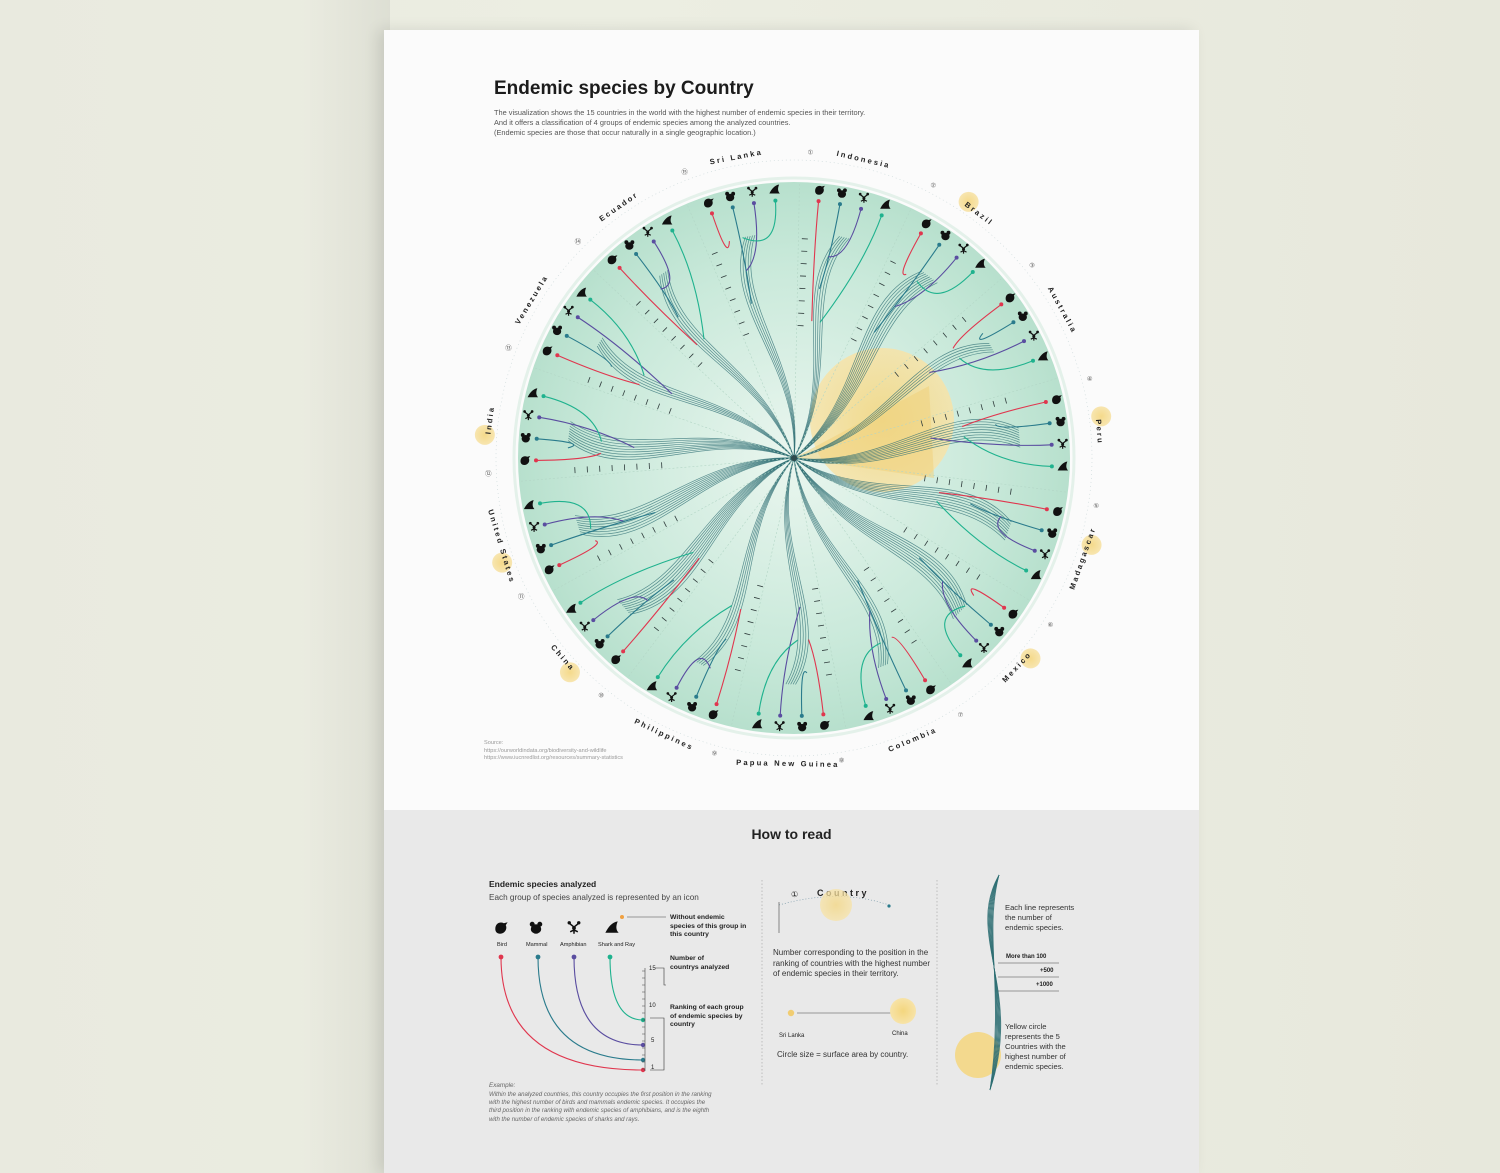 The image size is (1500, 1173). I want to click on country-rank-number: ②, so click(933, 186).